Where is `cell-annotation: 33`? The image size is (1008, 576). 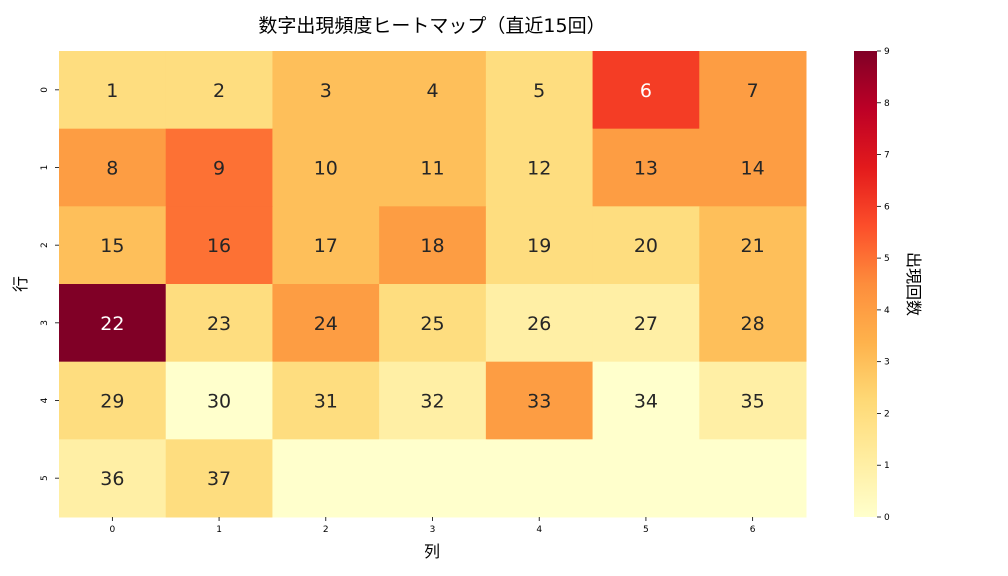
cell-annotation: 33 is located at coordinates (539, 402).